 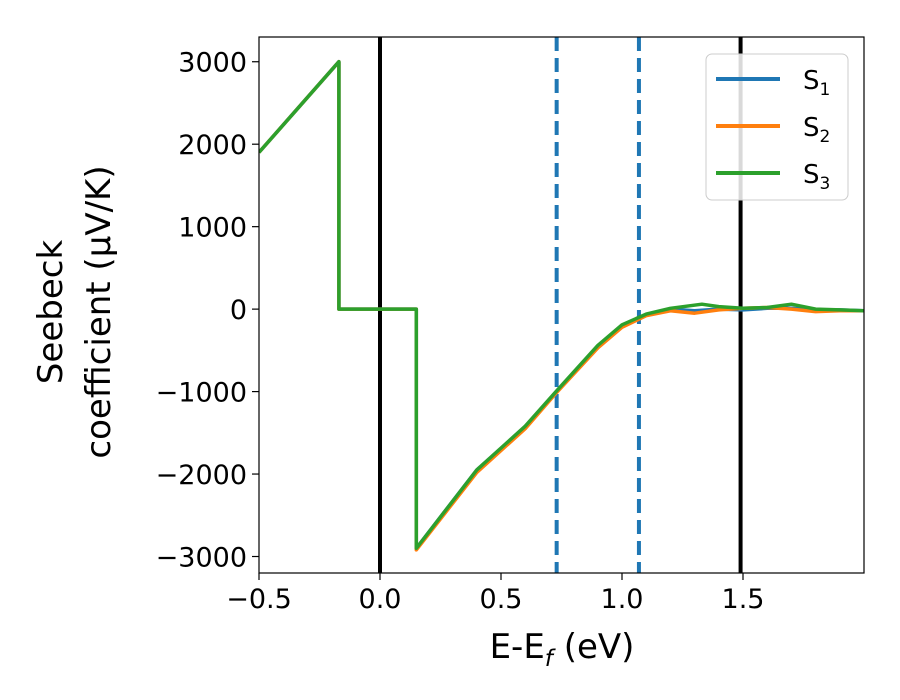 I want to click on x-tick-label: 1.0, so click(x=622, y=599).